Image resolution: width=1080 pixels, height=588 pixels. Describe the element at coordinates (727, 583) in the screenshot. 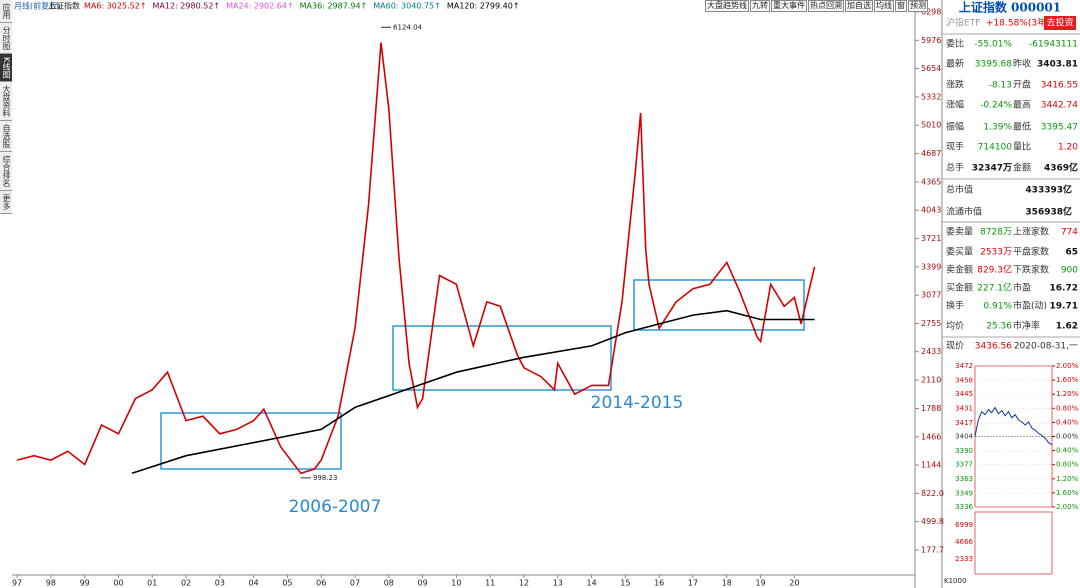

I see `x-tick-label: 18` at that location.